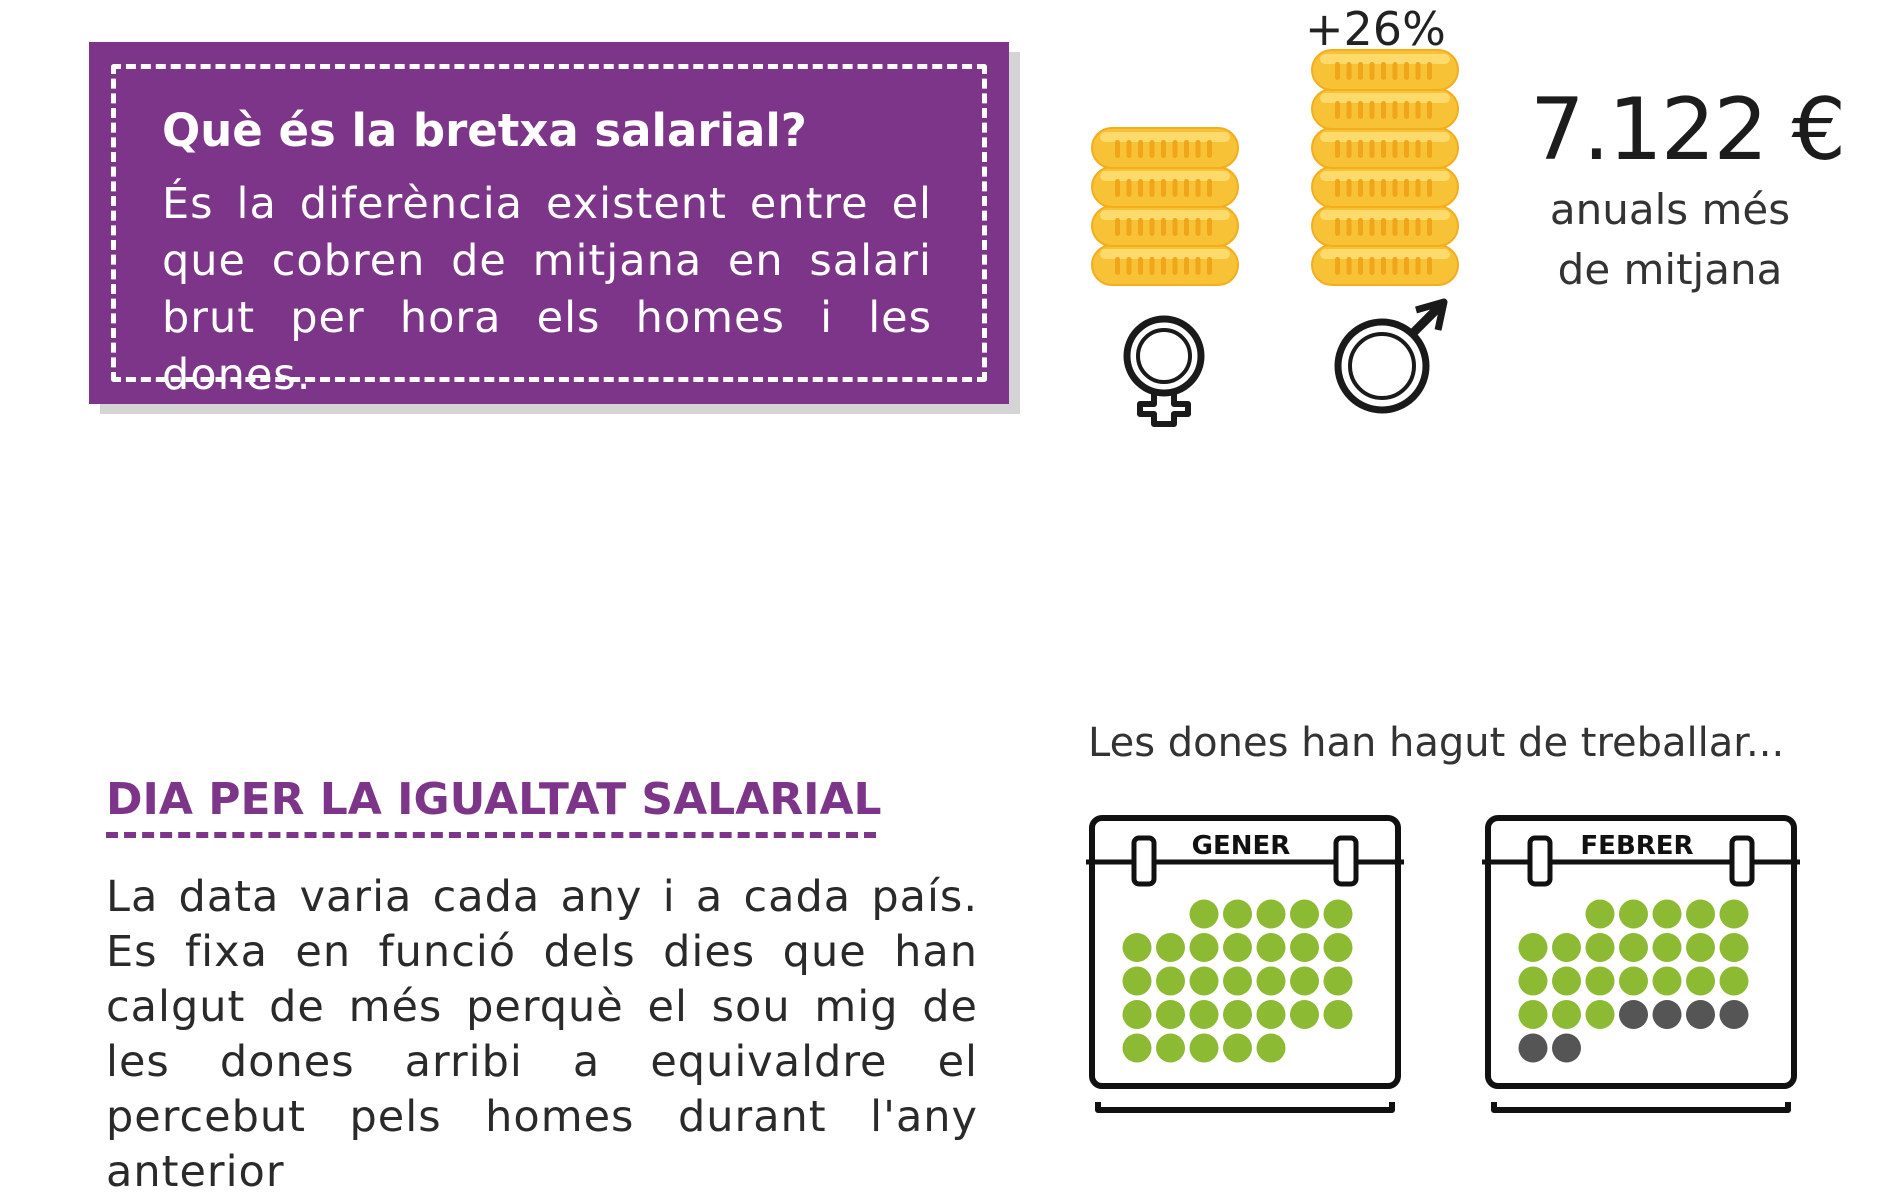  What do you see at coordinates (1391, 356) in the screenshot?
I see `male-symbol-icon` at bounding box center [1391, 356].